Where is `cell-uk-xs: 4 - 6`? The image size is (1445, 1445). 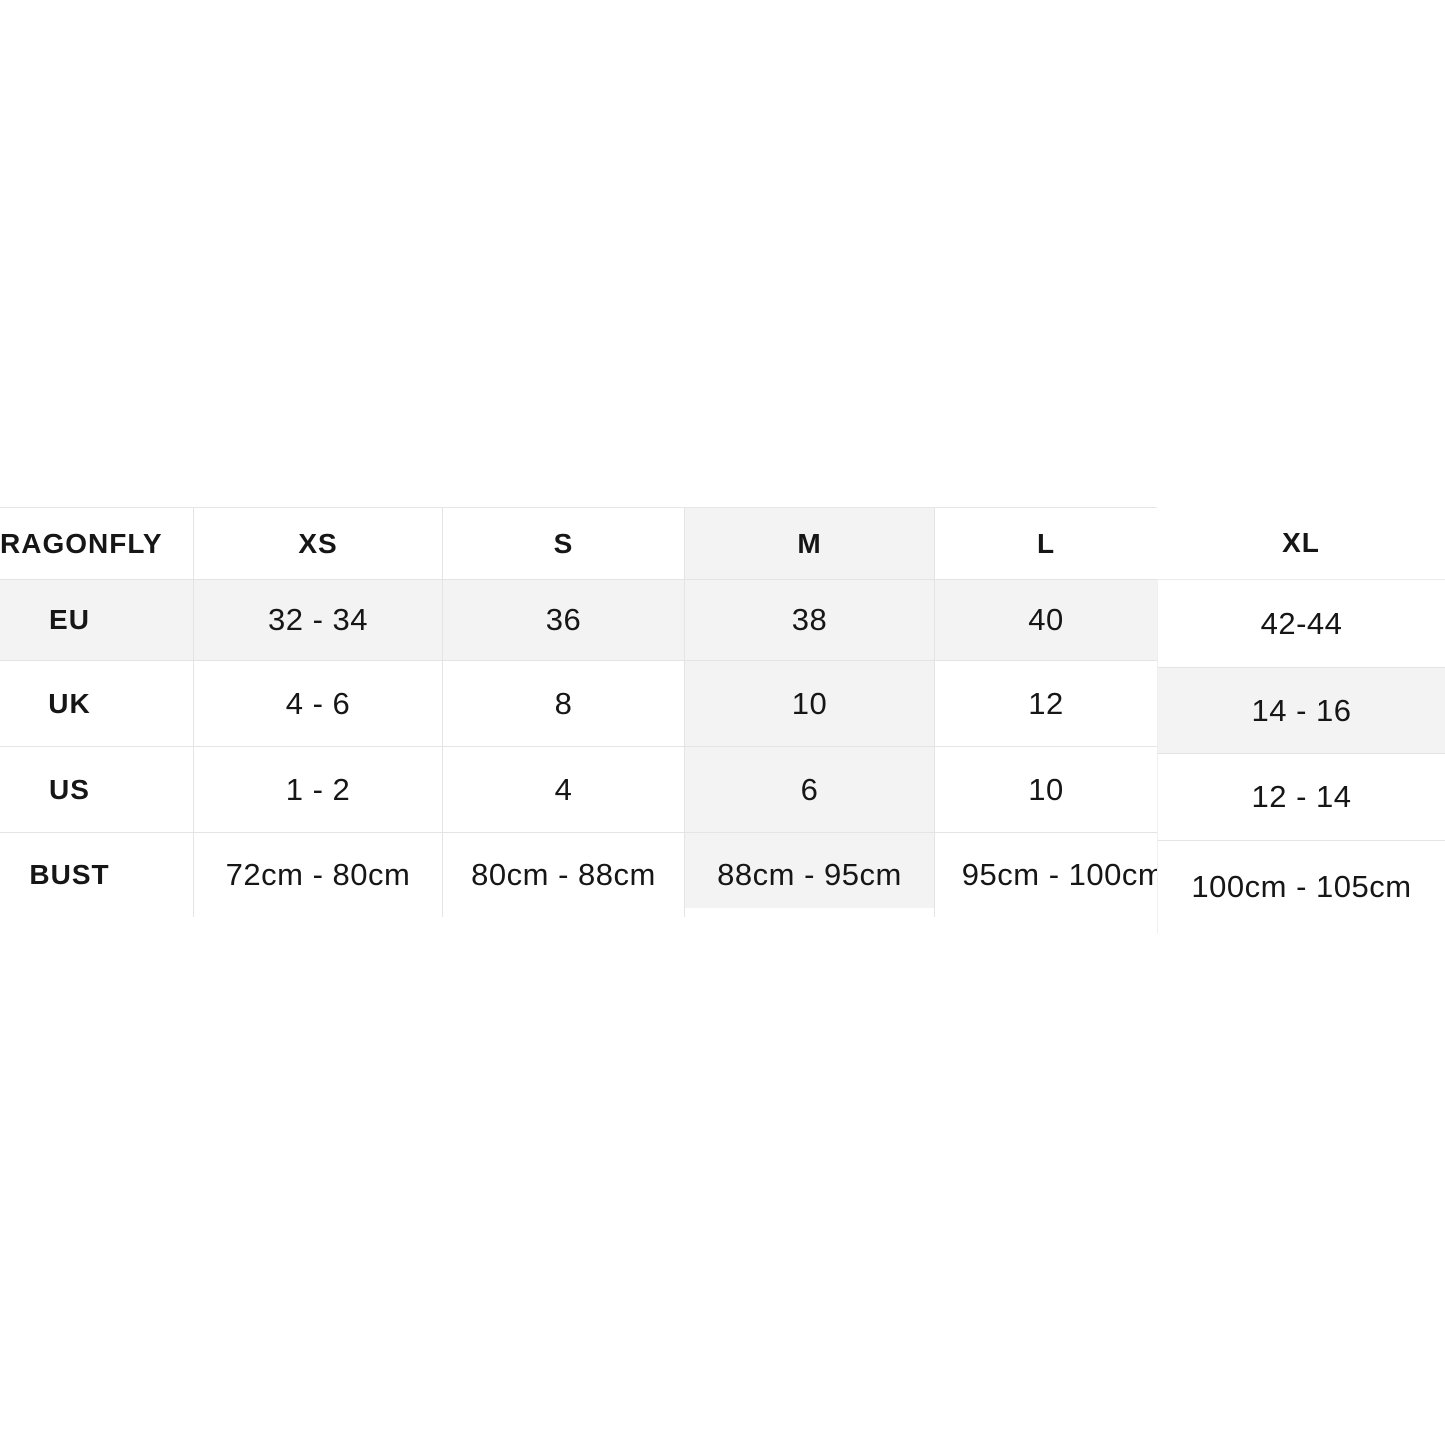 cell-uk-xs: 4 - 6 is located at coordinates (318, 703).